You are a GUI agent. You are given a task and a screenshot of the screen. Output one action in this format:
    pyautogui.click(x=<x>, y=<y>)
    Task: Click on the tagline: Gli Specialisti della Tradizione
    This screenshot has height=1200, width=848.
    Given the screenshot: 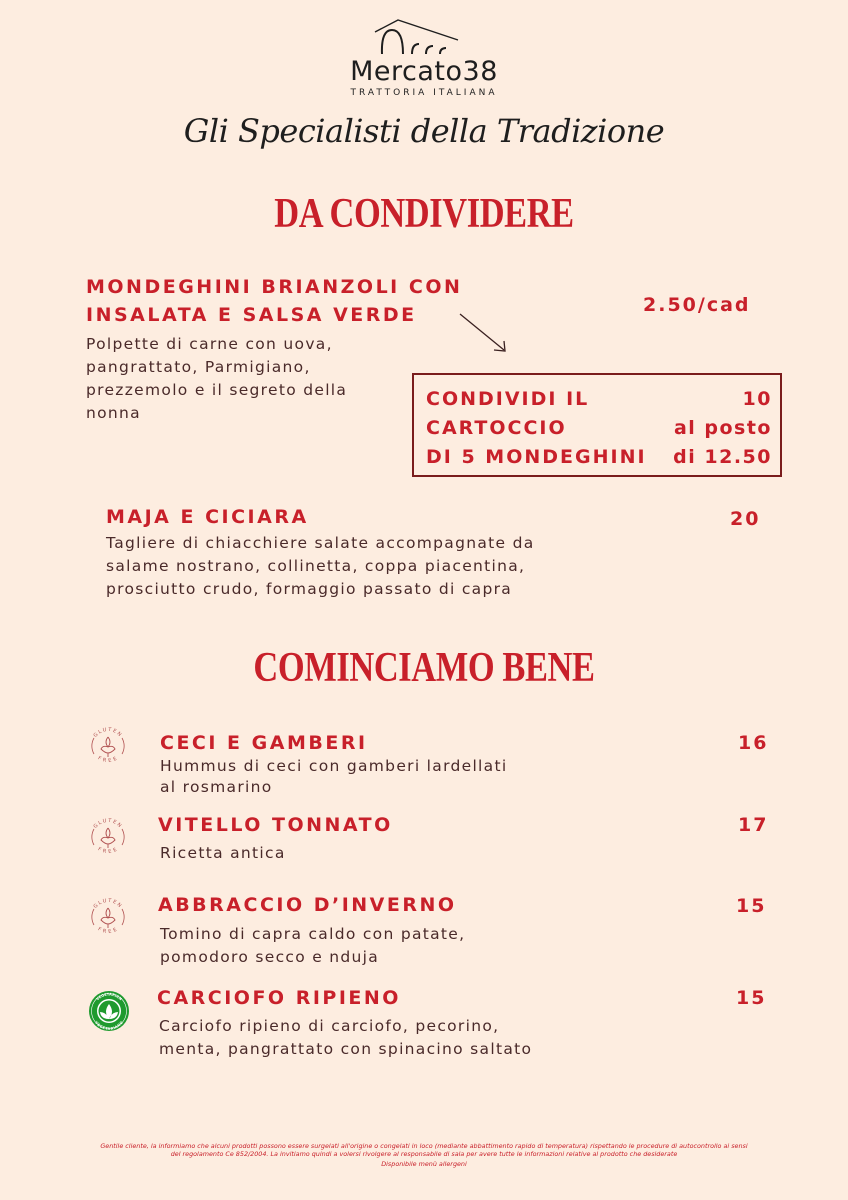 What is the action you would take?
    pyautogui.click(x=424, y=131)
    